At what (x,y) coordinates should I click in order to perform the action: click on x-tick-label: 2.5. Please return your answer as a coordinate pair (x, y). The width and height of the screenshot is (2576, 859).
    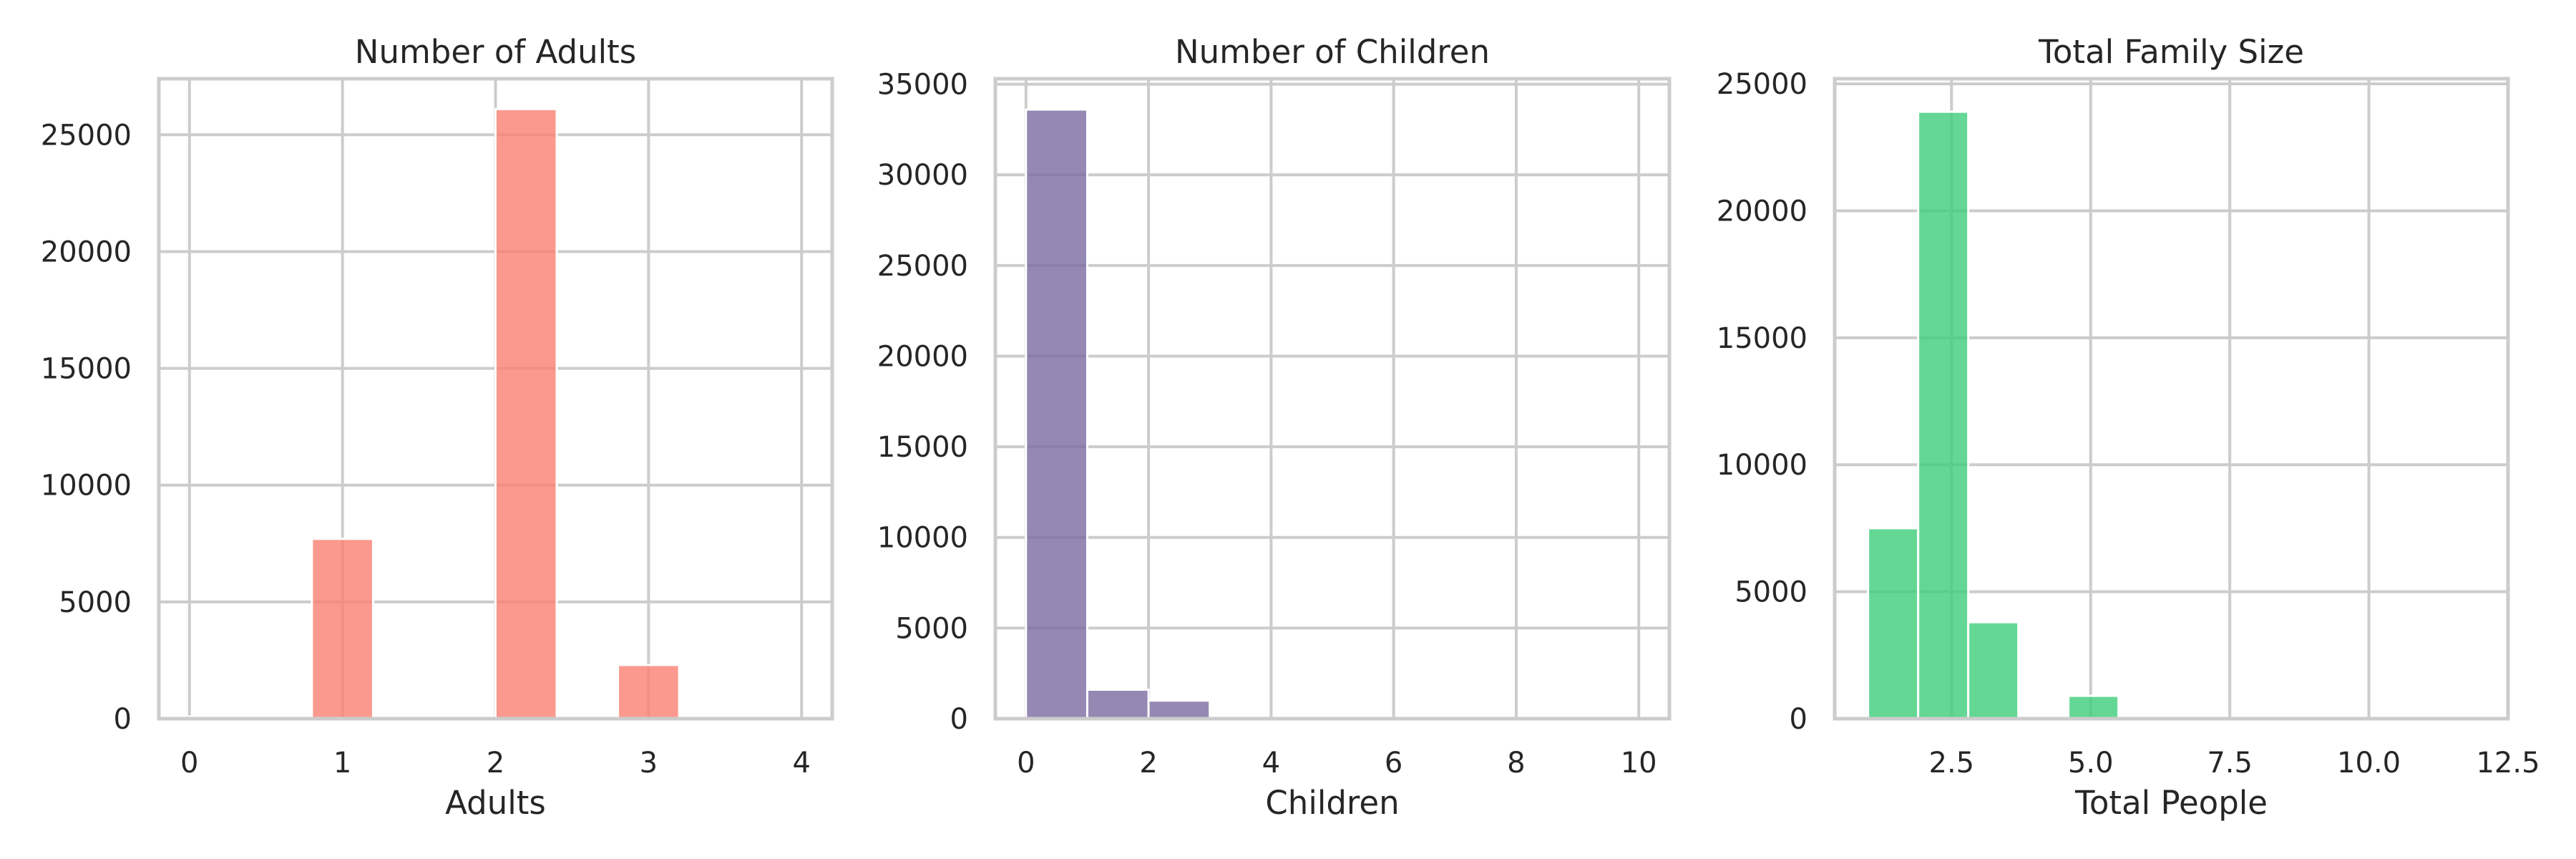
    Looking at the image, I should click on (1952, 763).